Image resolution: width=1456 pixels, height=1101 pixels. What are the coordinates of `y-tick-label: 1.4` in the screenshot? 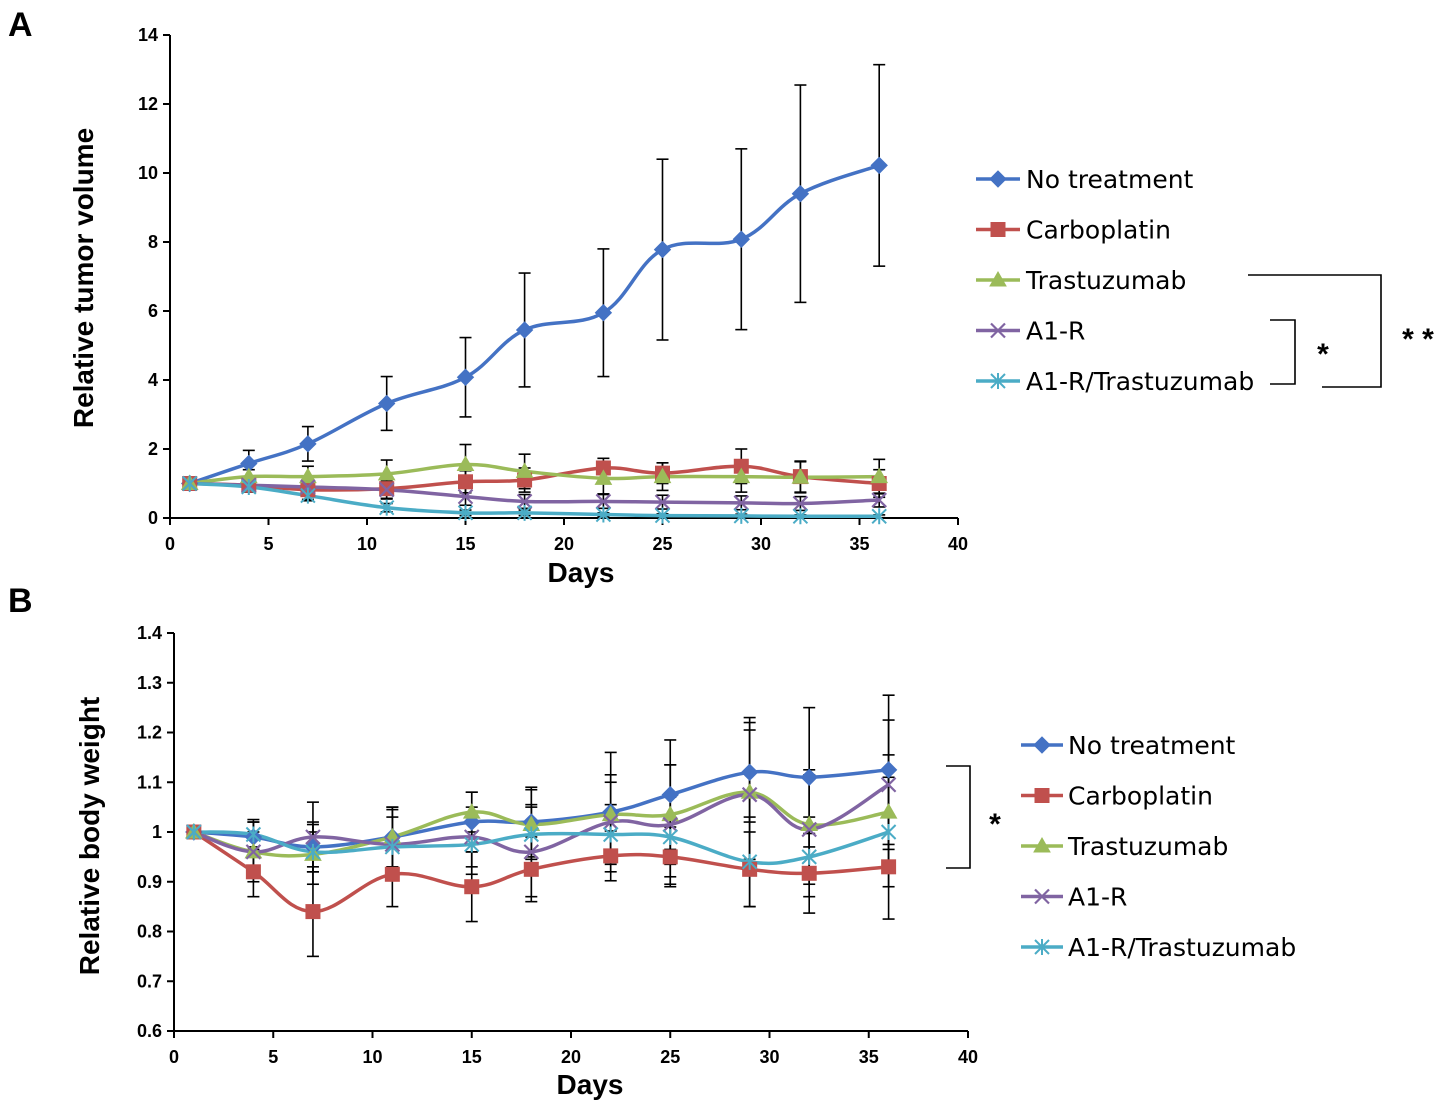 It's located at (149, 633).